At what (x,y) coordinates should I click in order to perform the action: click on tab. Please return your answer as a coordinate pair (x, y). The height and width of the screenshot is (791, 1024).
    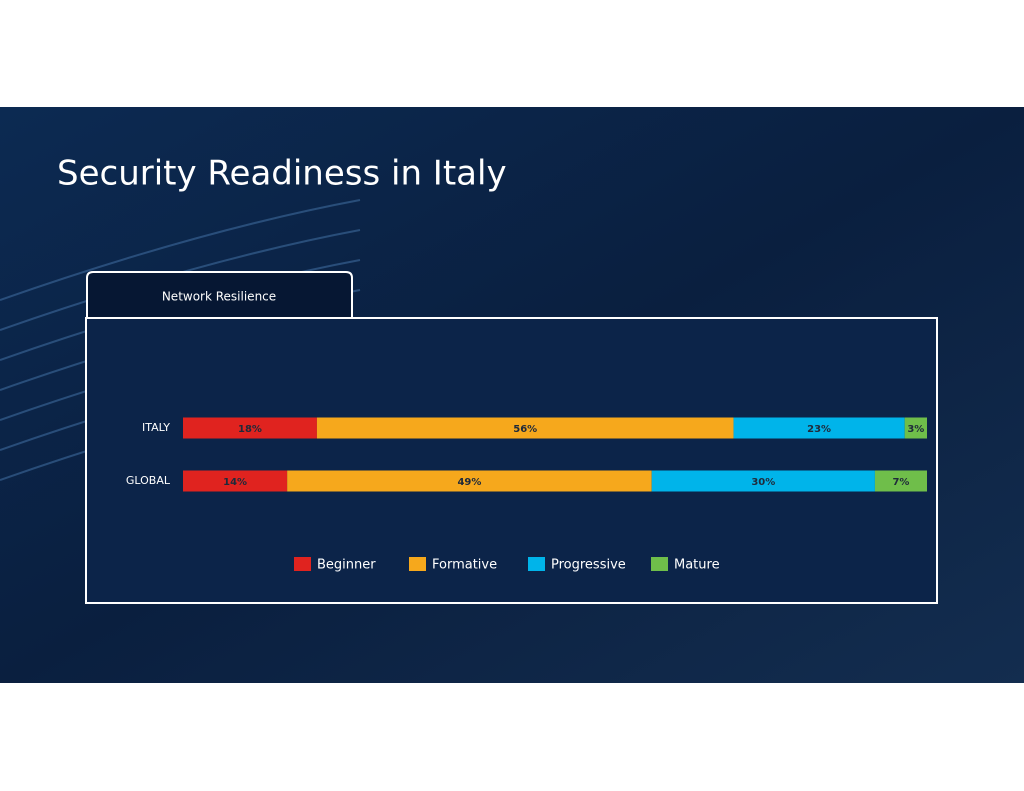
    Looking at the image, I should click on (219, 294).